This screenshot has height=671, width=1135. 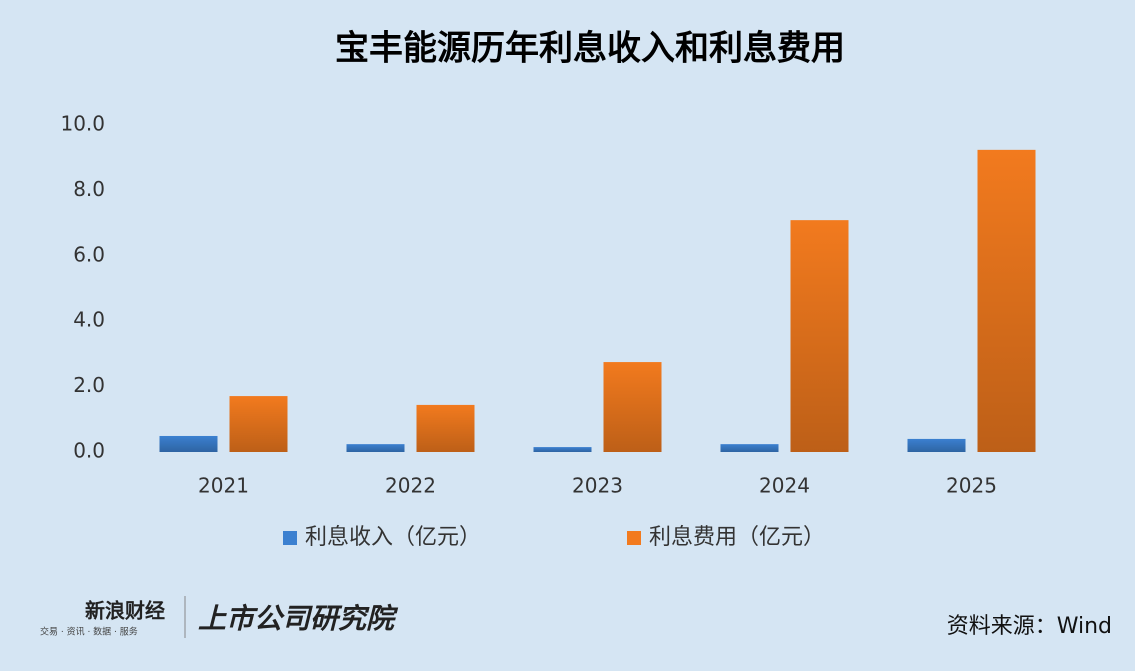 I want to click on x-tick-label: 2024, so click(x=784, y=486).